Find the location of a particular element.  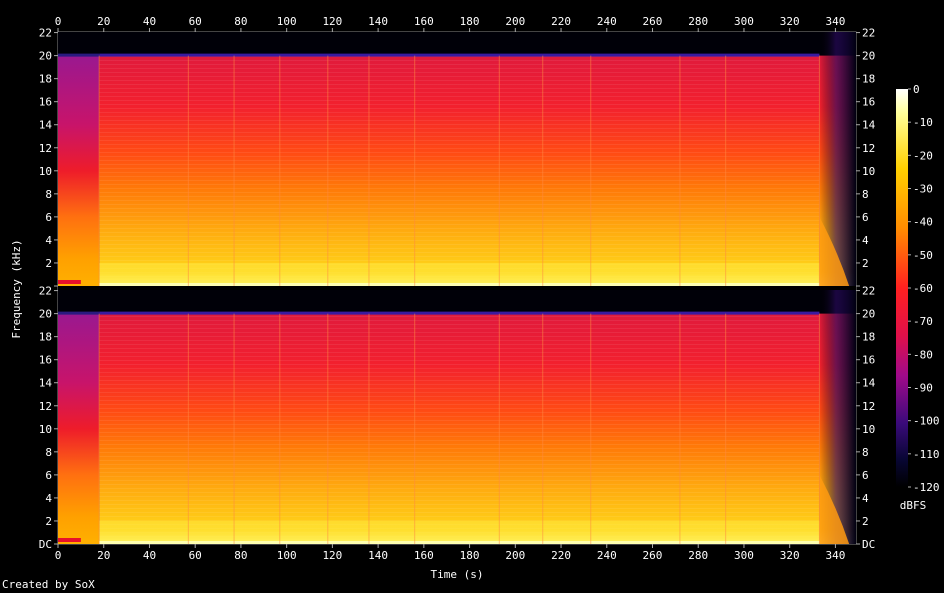

colorbar-tick-label: -30 is located at coordinates (923, 189).